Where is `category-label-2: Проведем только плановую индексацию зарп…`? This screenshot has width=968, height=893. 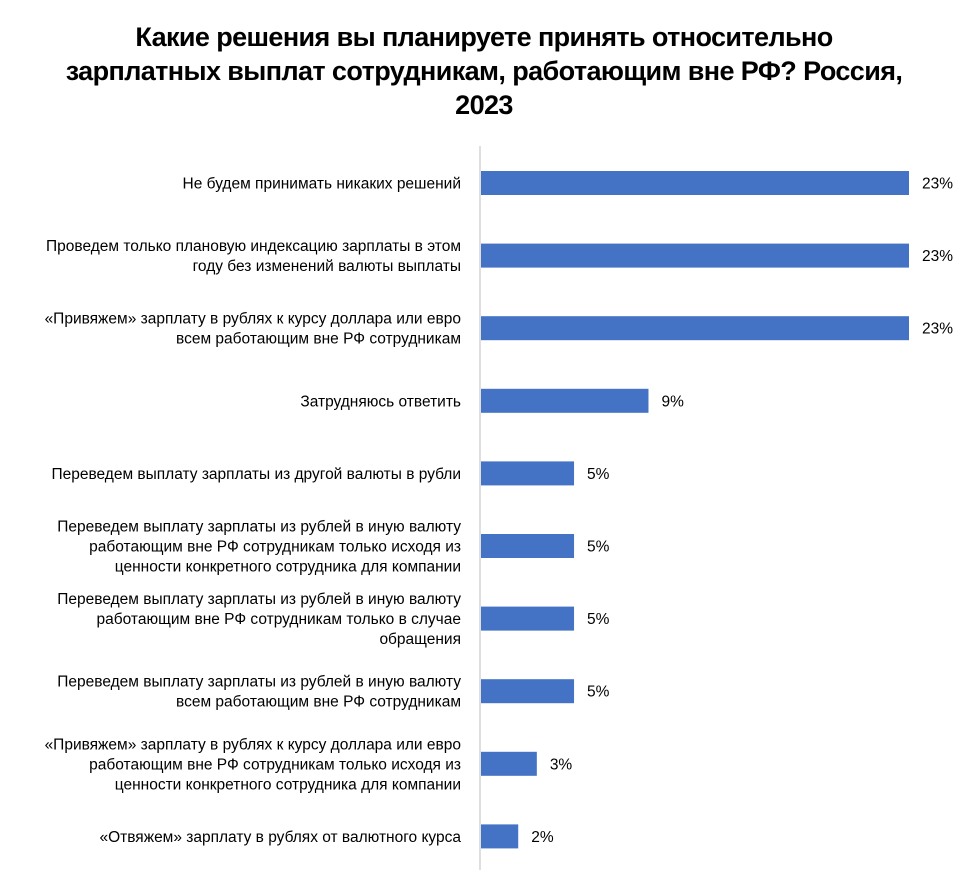 category-label-2: Проведем только плановую индексацию зарп… is located at coordinates (253, 256).